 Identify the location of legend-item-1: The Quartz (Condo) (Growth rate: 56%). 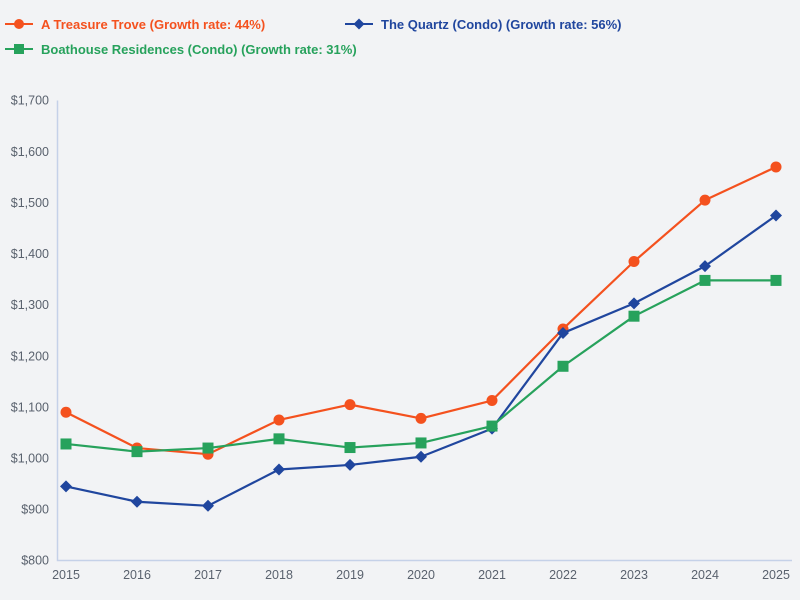
(483, 24).